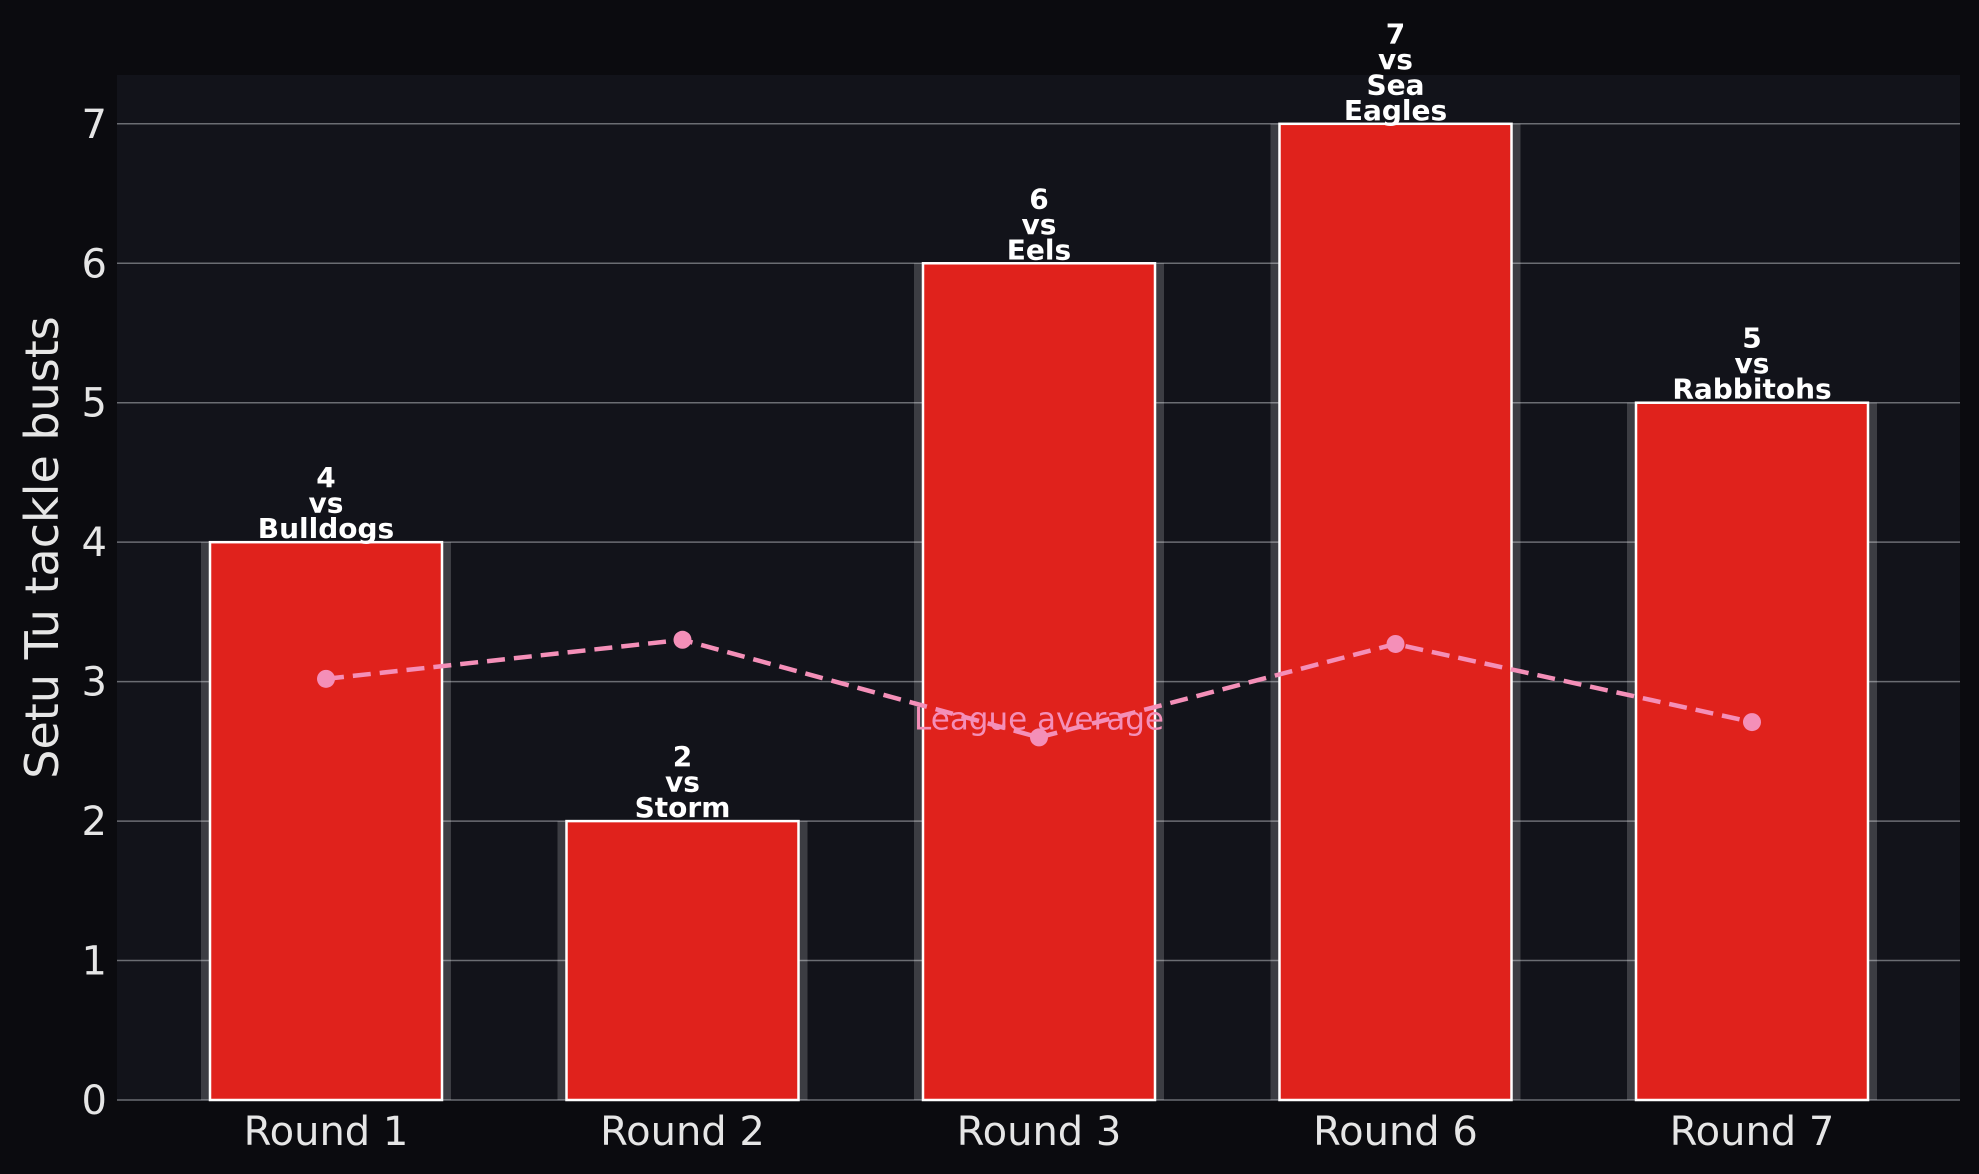  I want to click on bar-label-4-line-1: 7, so click(1395, 33).